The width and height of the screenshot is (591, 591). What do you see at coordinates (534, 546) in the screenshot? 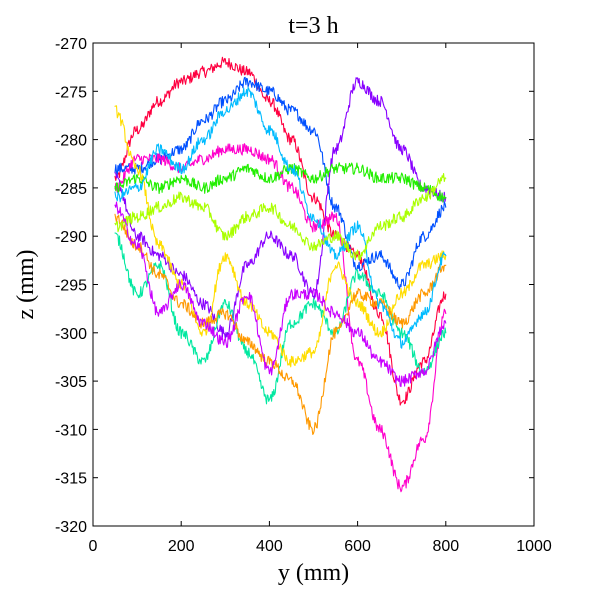
I see `x-tick-label: 1000` at bounding box center [534, 546].